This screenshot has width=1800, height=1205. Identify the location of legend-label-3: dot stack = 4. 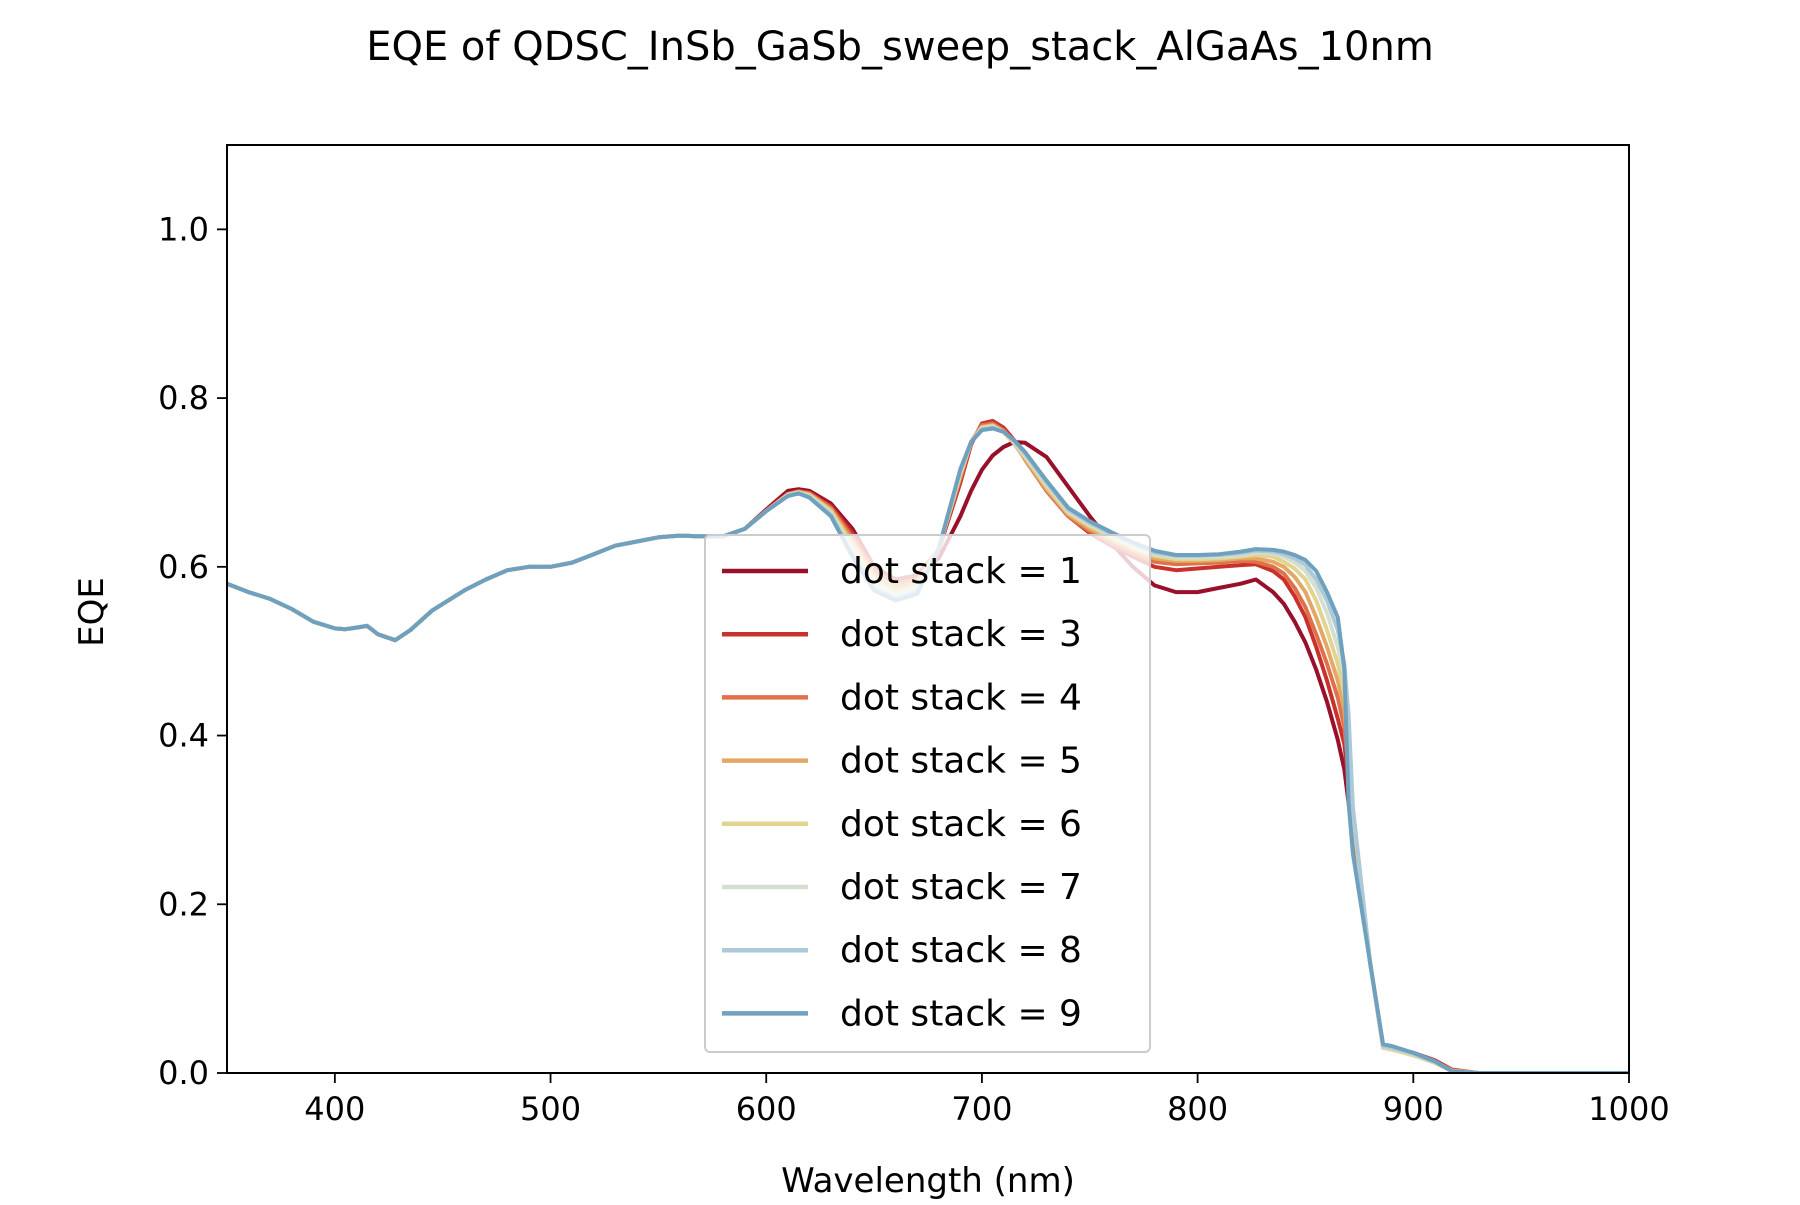
(961, 697).